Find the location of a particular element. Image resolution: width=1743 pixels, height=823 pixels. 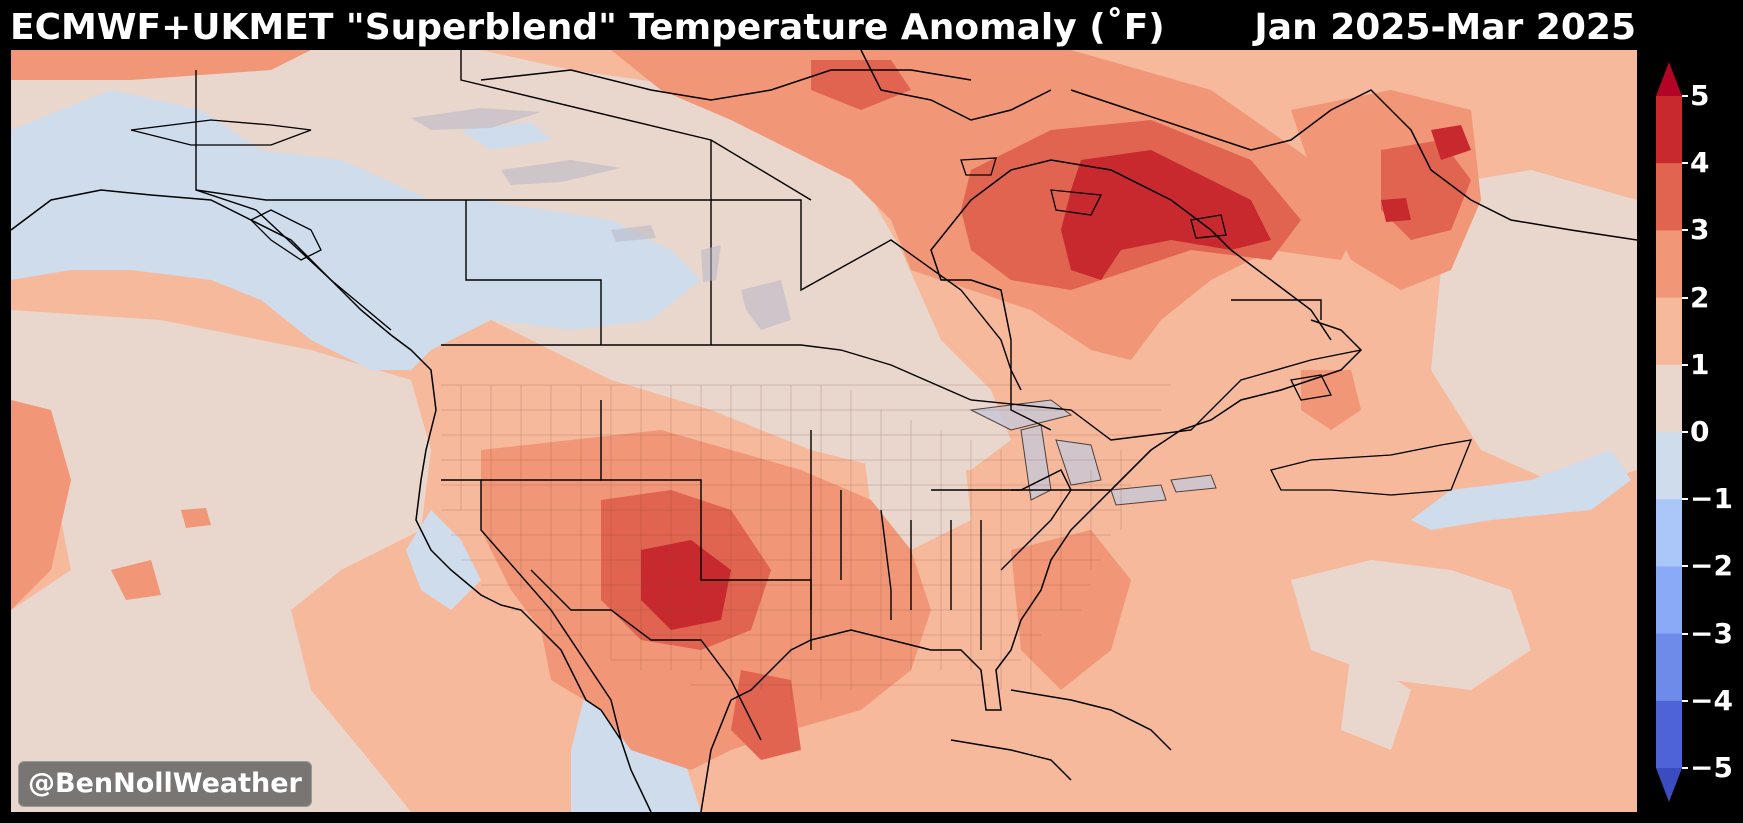

colorbar-tick-label: 0 is located at coordinates (1700, 431).